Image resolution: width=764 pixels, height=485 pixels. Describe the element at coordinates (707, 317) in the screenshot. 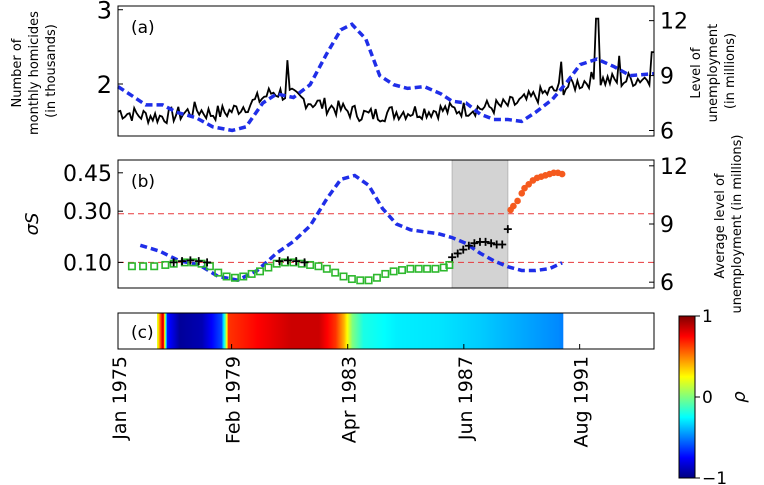

I see `colorbar-tick-label: 1` at that location.